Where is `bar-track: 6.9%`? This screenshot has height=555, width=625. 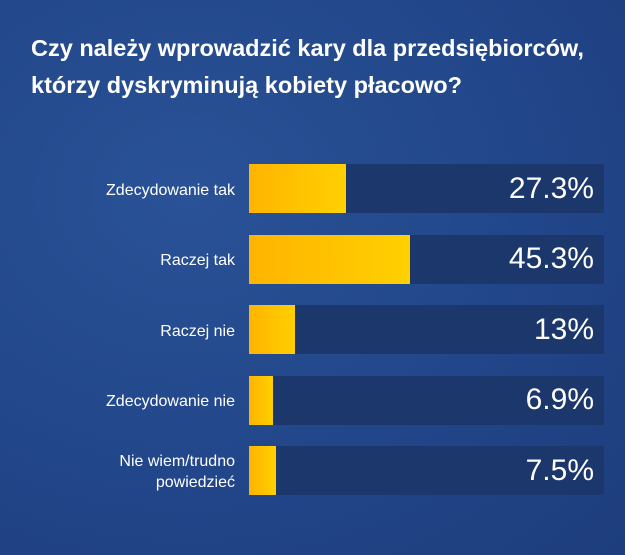 bar-track: 6.9% is located at coordinates (426, 400).